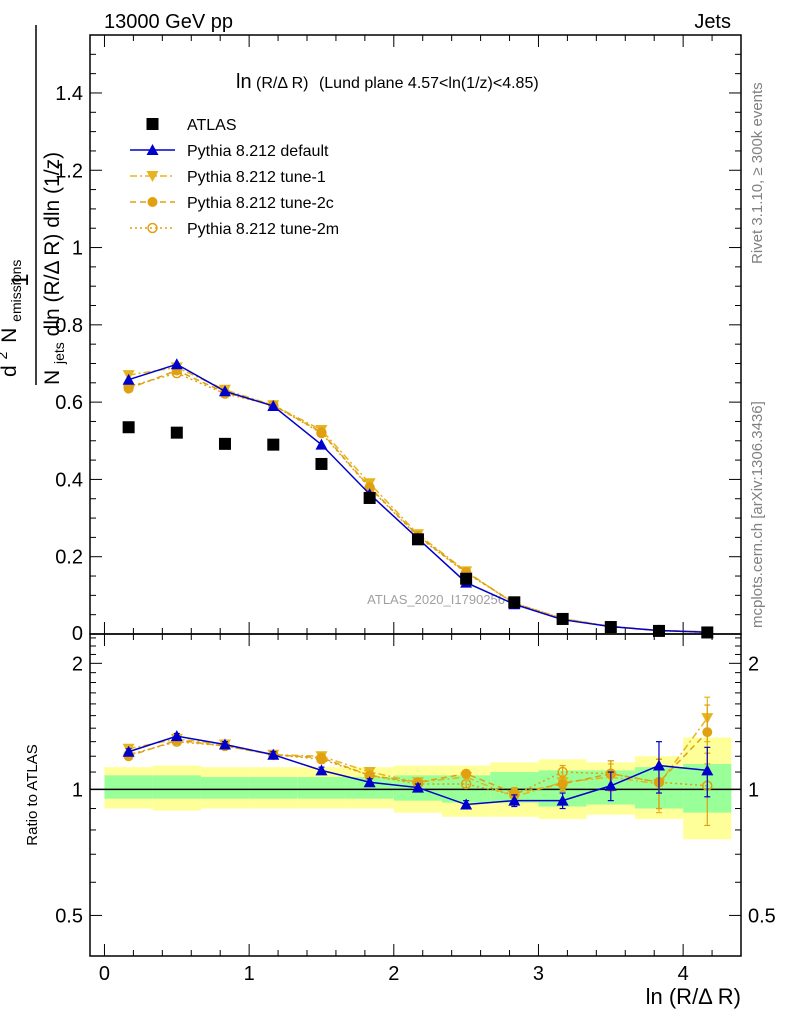  What do you see at coordinates (693, 996) in the screenshot?
I see `x-axis-label: ln (R/Δ R)` at bounding box center [693, 996].